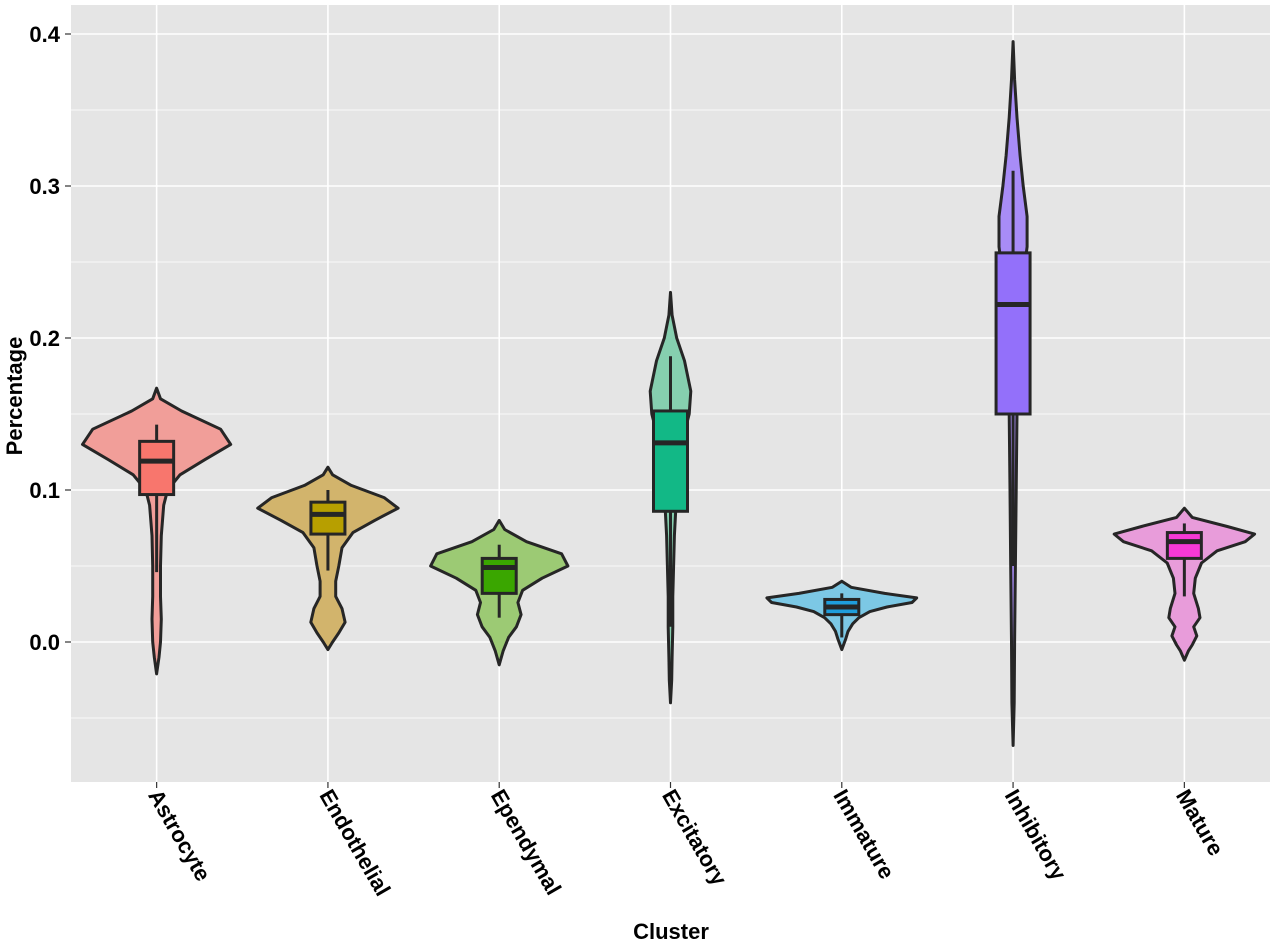  I want to click on box-mature, so click(1184, 545).